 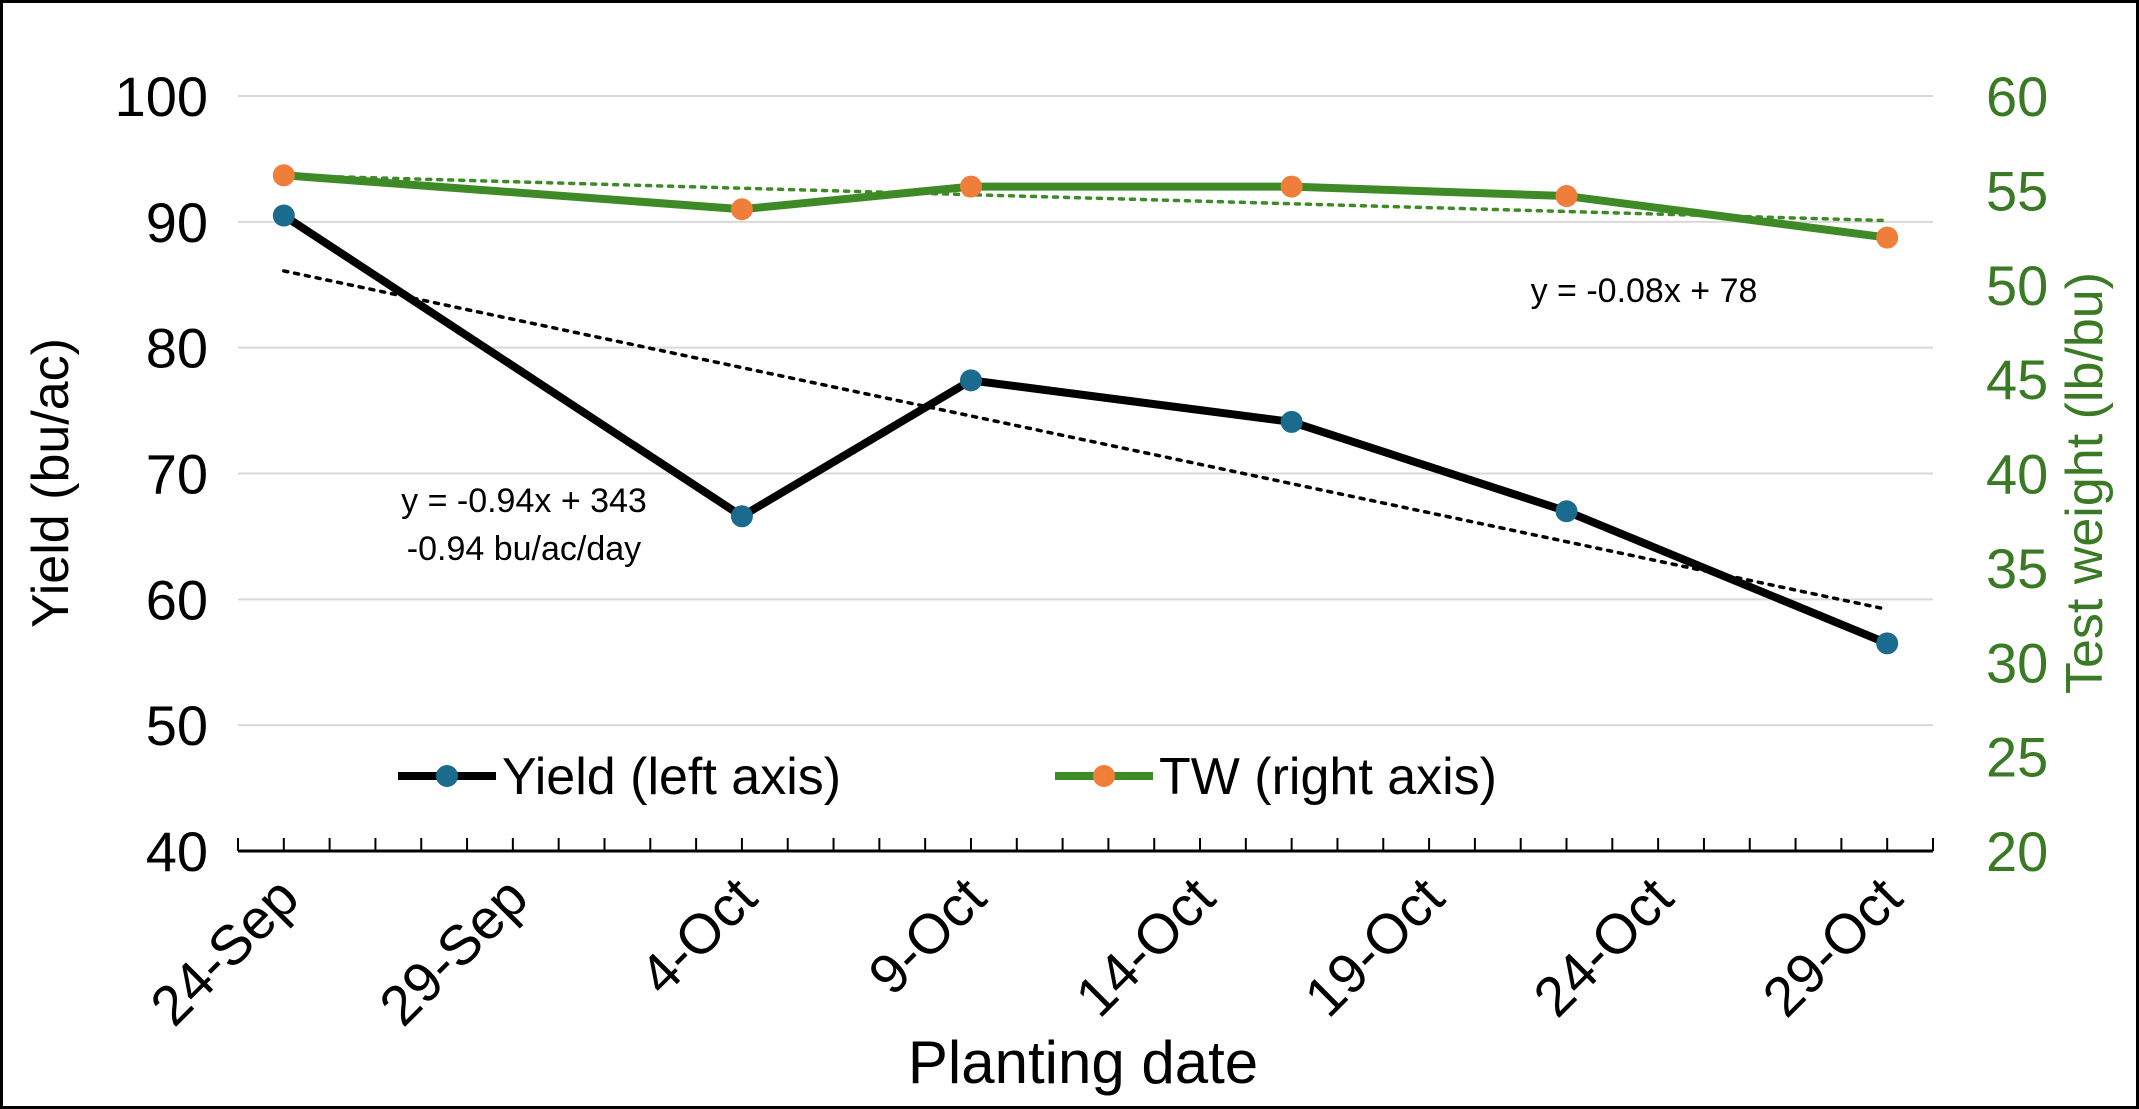 What do you see at coordinates (447, 776) in the screenshot?
I see `legend-yield-marker` at bounding box center [447, 776].